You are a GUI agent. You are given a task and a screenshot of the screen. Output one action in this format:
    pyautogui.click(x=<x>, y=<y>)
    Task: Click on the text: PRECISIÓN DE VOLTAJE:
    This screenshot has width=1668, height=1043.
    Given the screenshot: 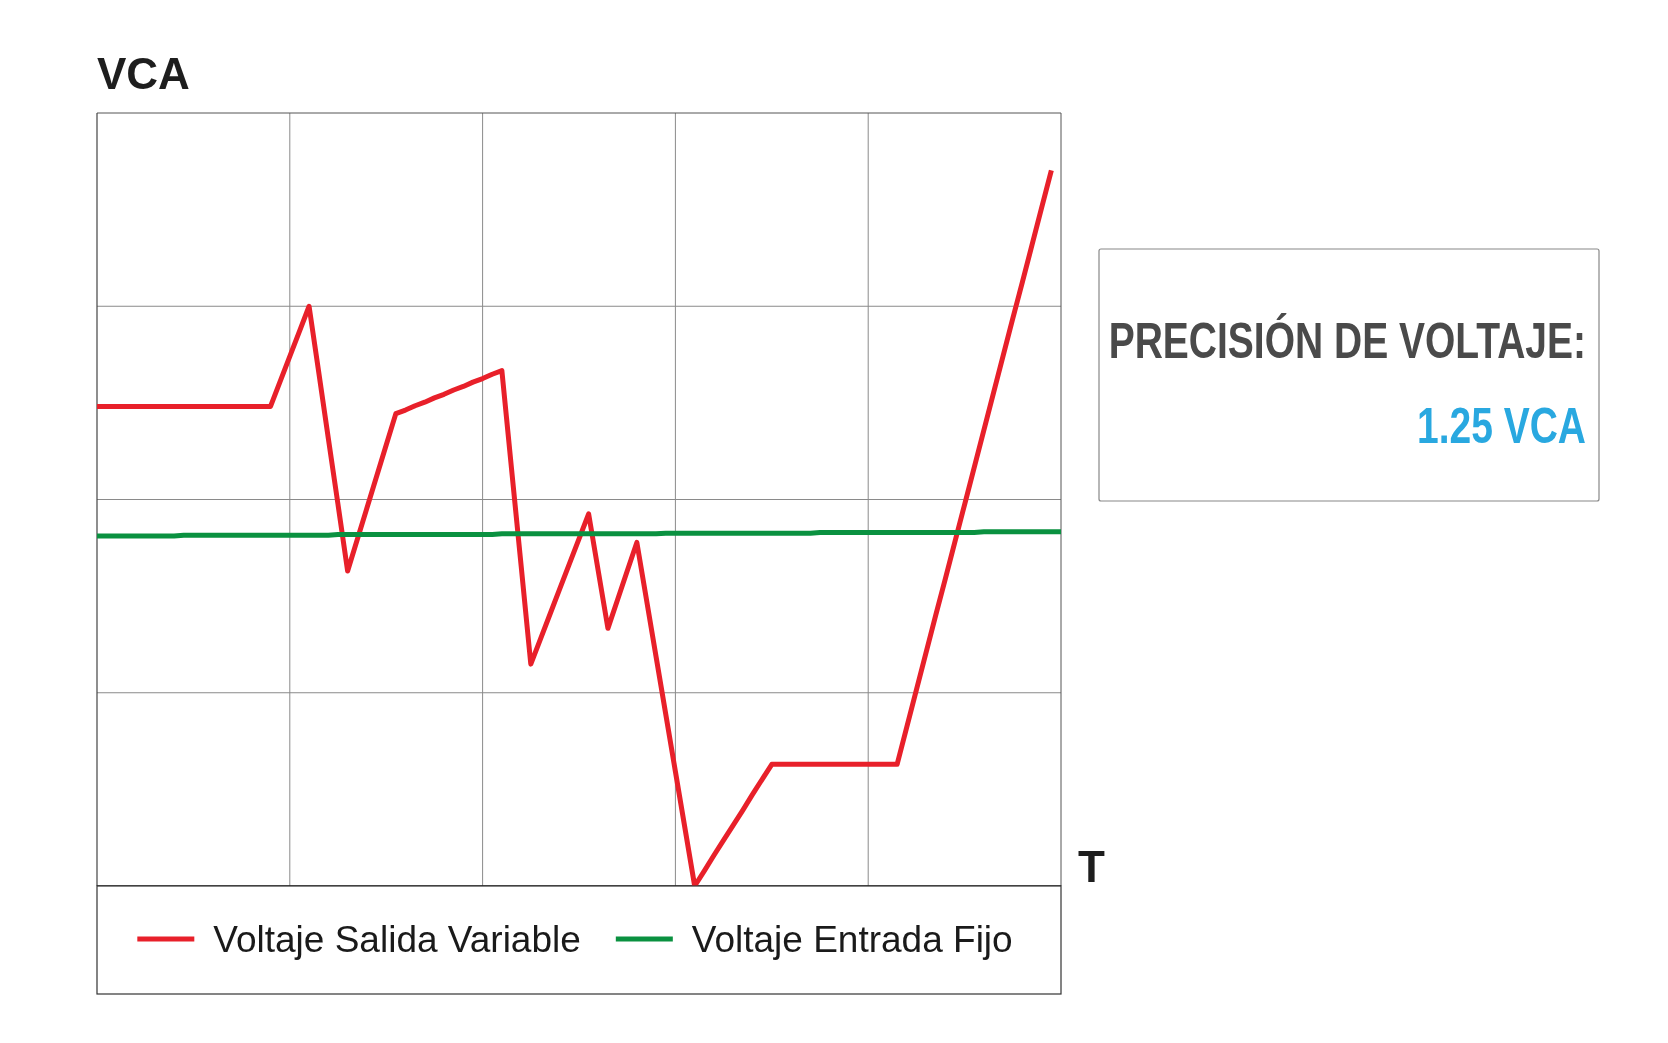 What is the action you would take?
    pyautogui.click(x=1347, y=341)
    